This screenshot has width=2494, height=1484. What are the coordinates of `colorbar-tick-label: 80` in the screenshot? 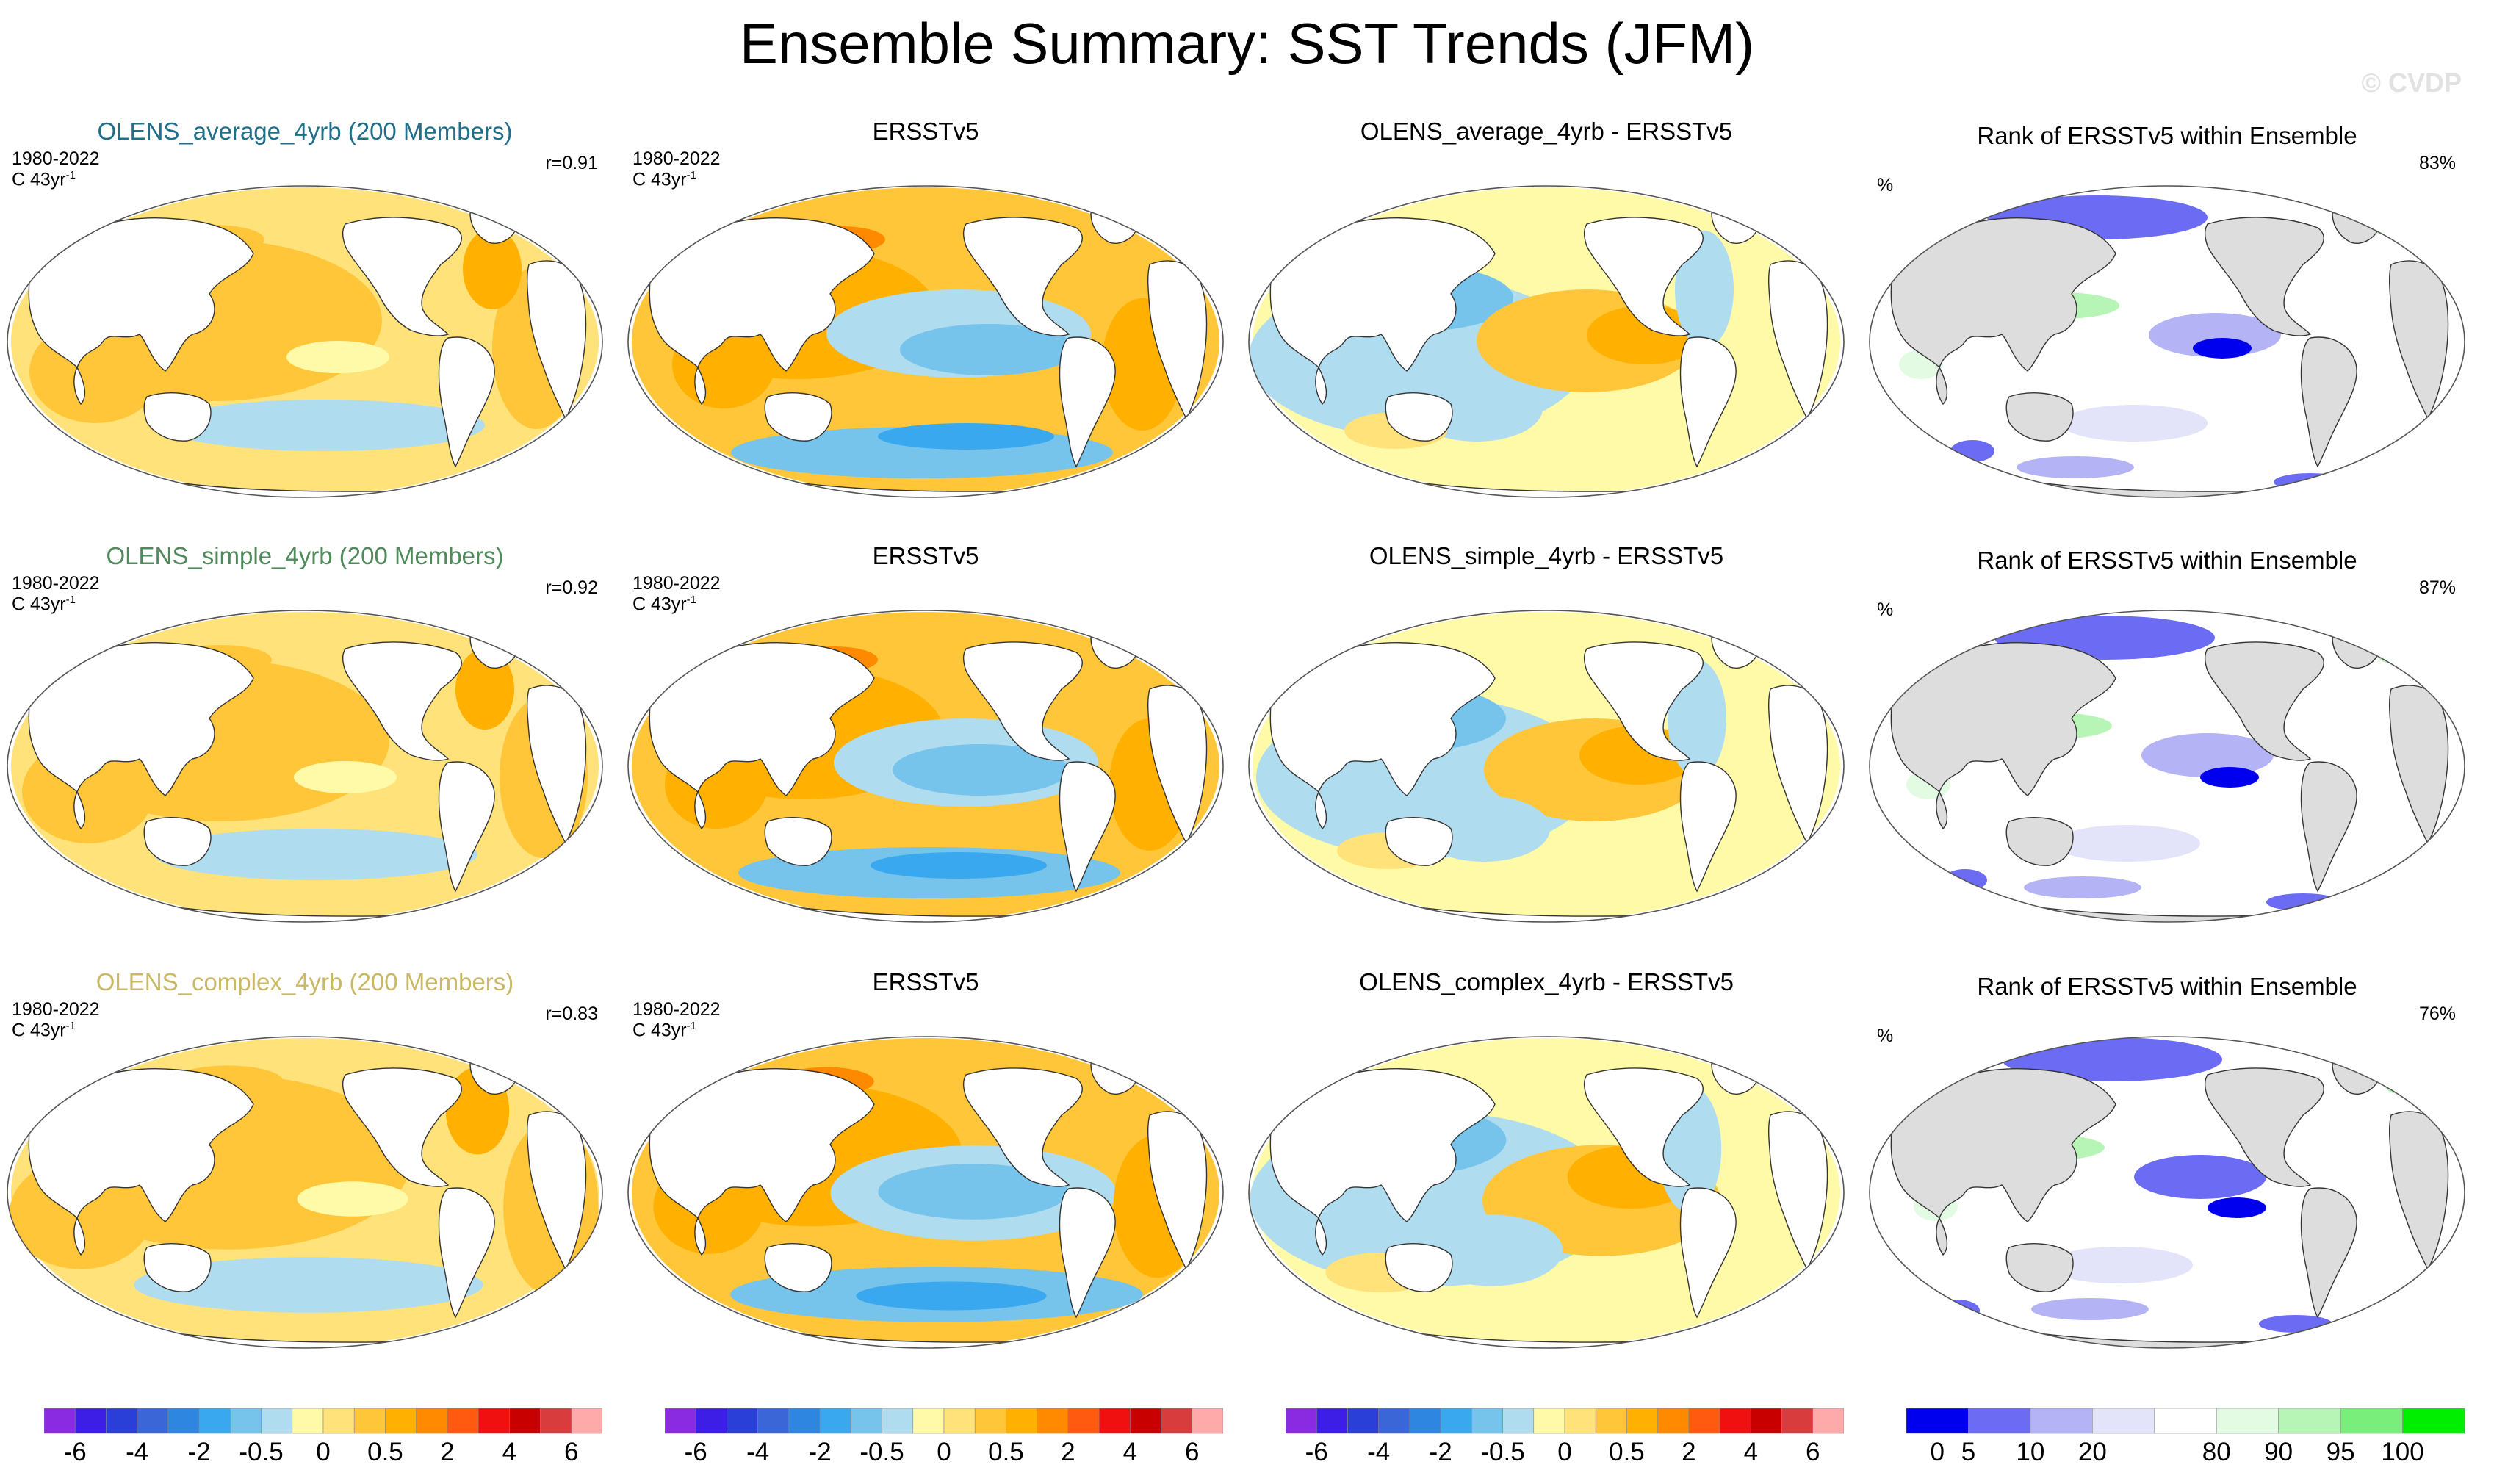 It's located at (2216, 1452).